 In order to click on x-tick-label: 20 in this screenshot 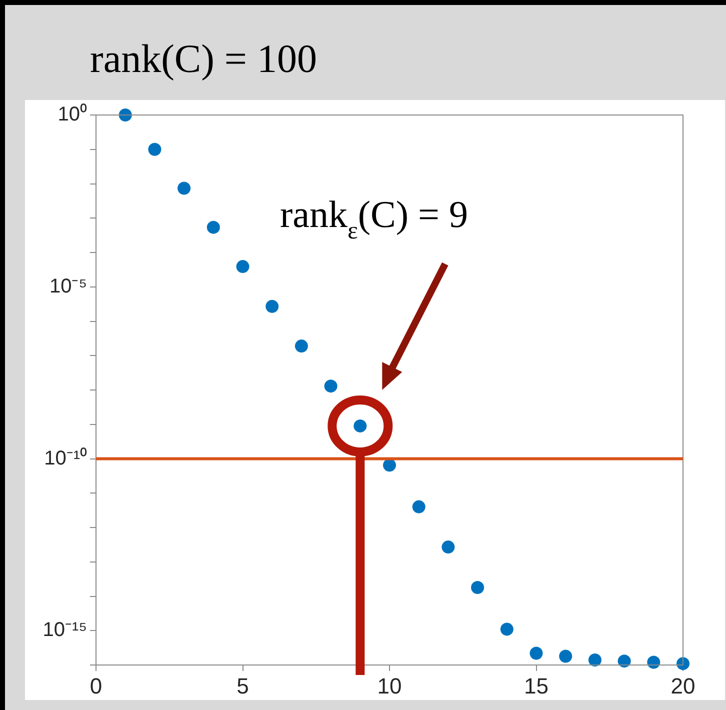, I will do `click(683, 685)`.